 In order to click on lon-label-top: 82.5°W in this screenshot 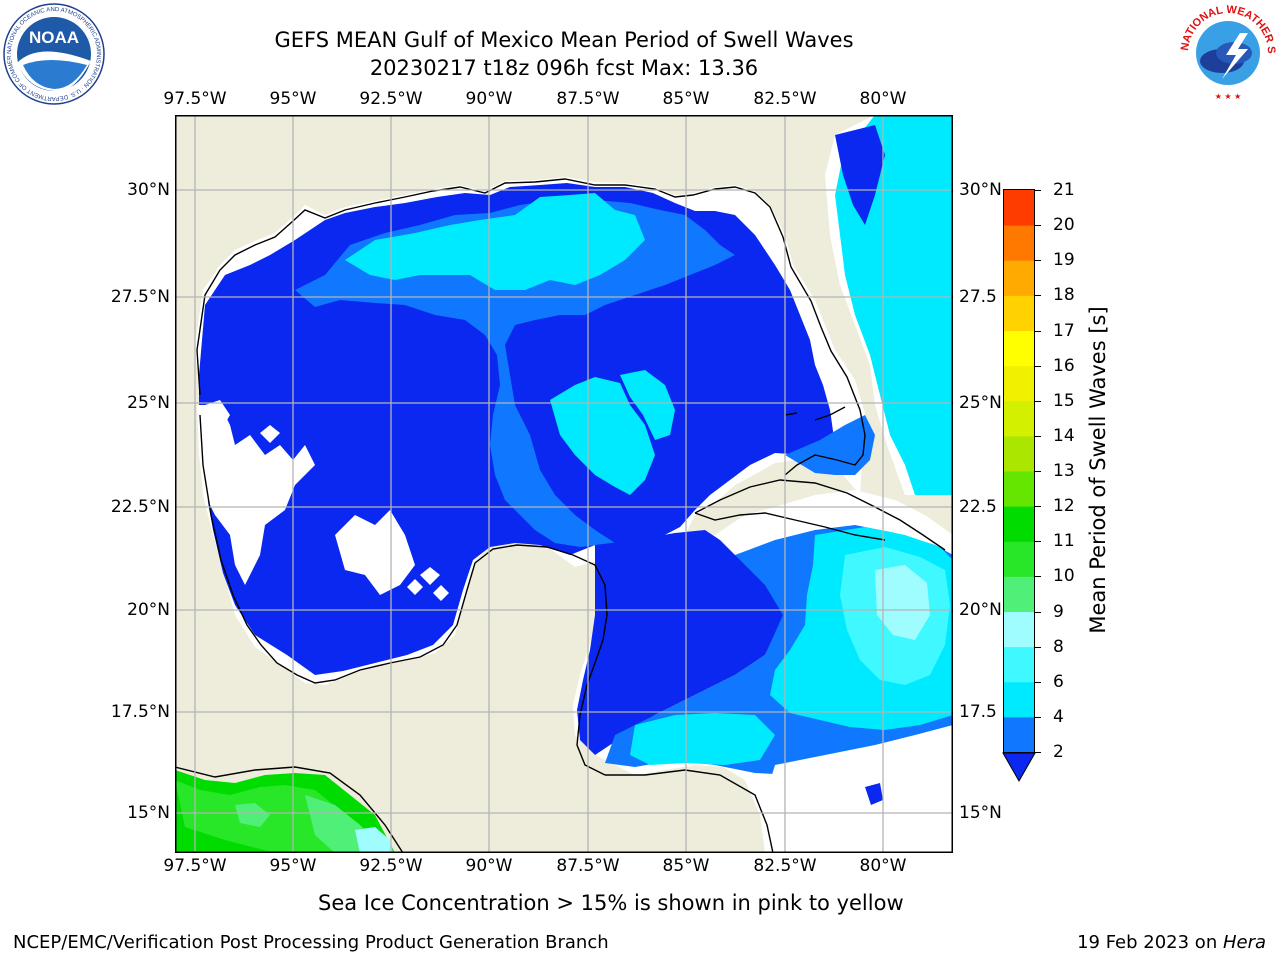, I will do `click(785, 99)`.